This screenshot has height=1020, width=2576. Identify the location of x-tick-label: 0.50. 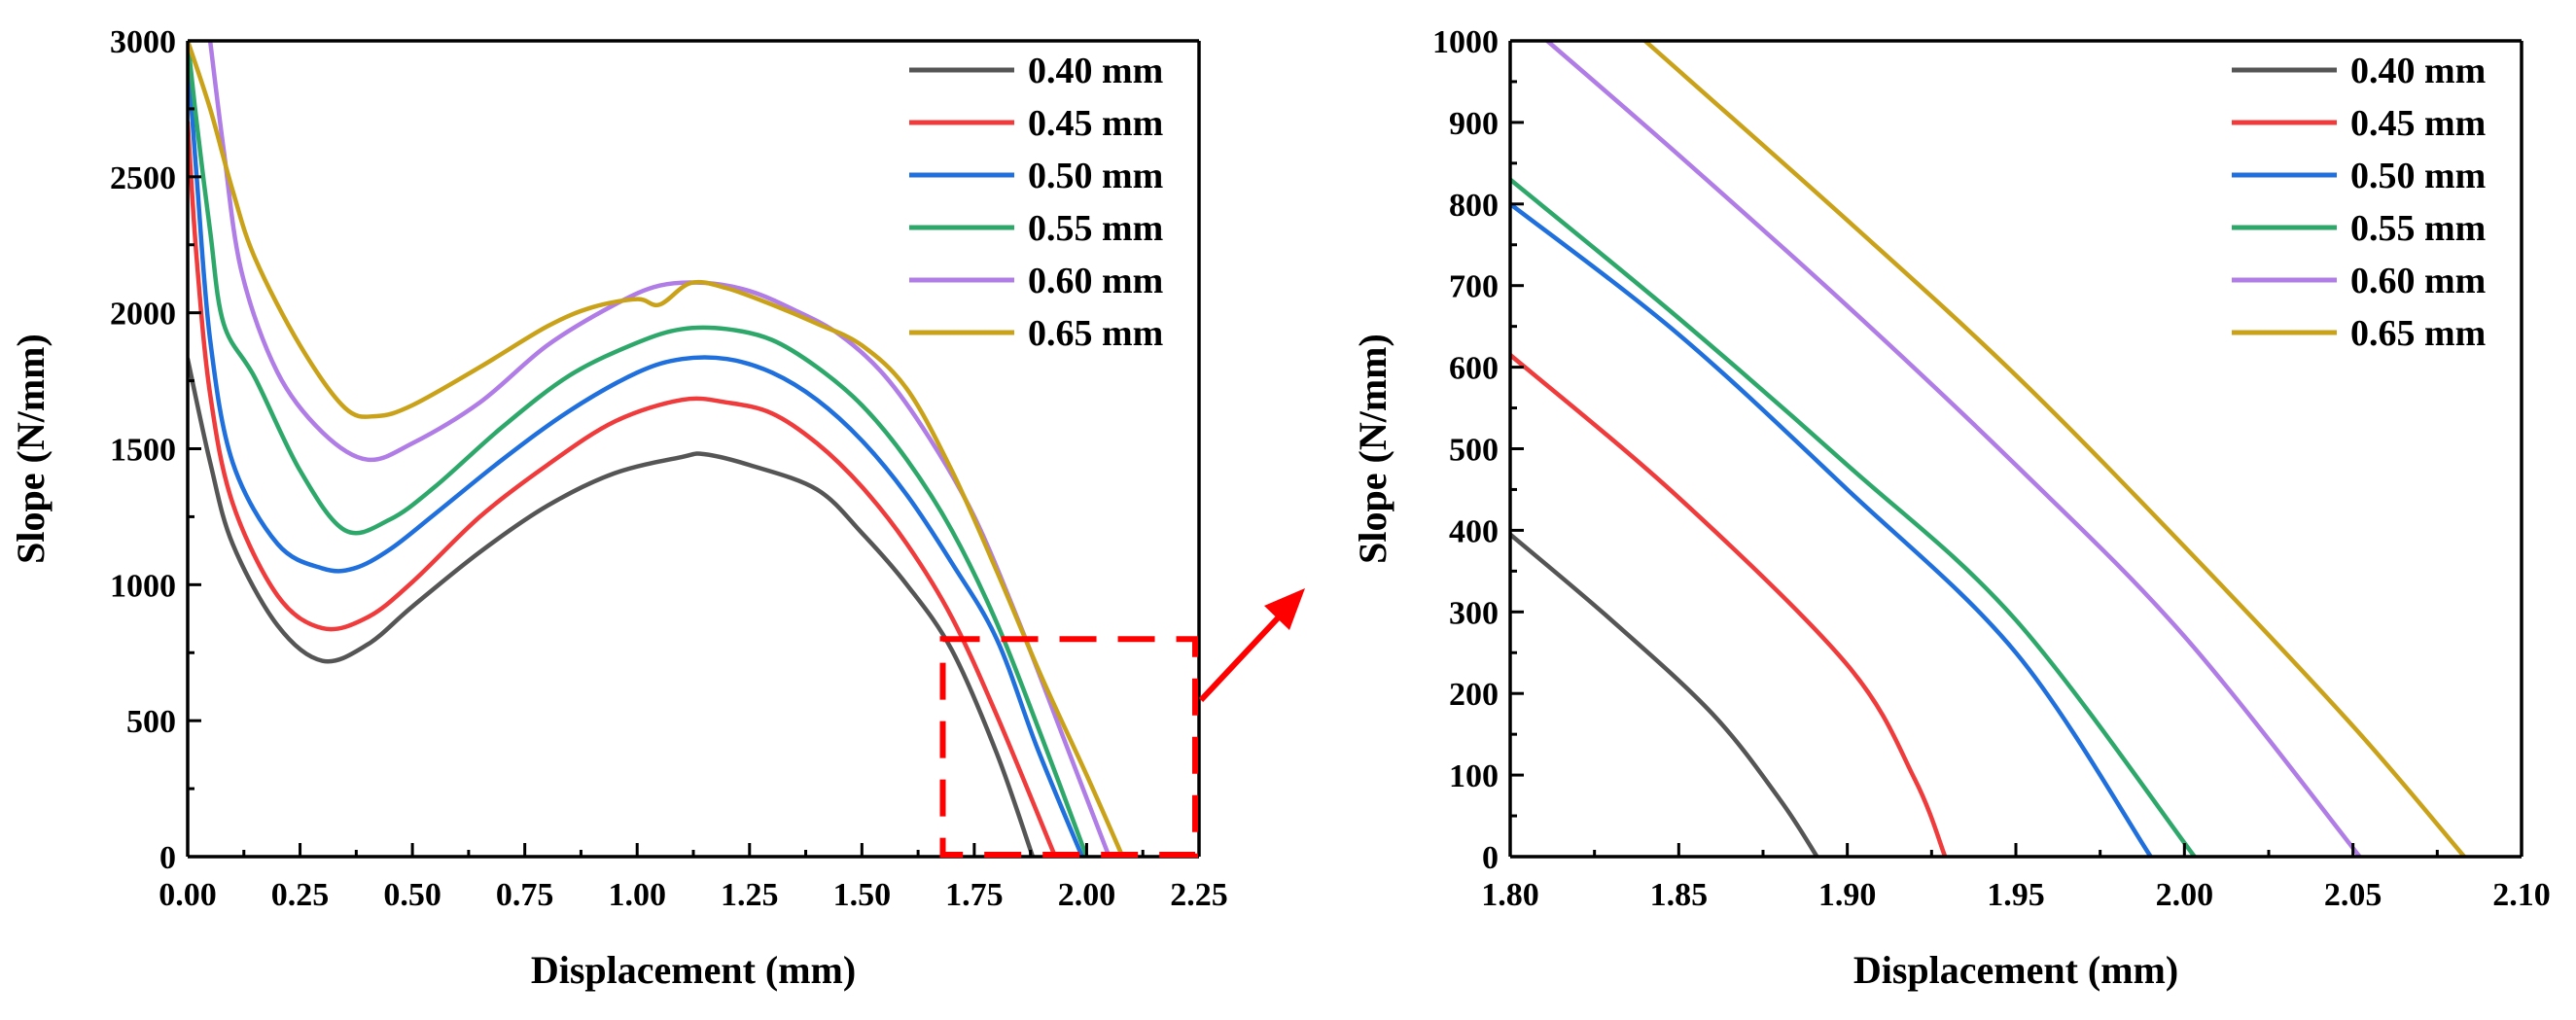
(412, 895).